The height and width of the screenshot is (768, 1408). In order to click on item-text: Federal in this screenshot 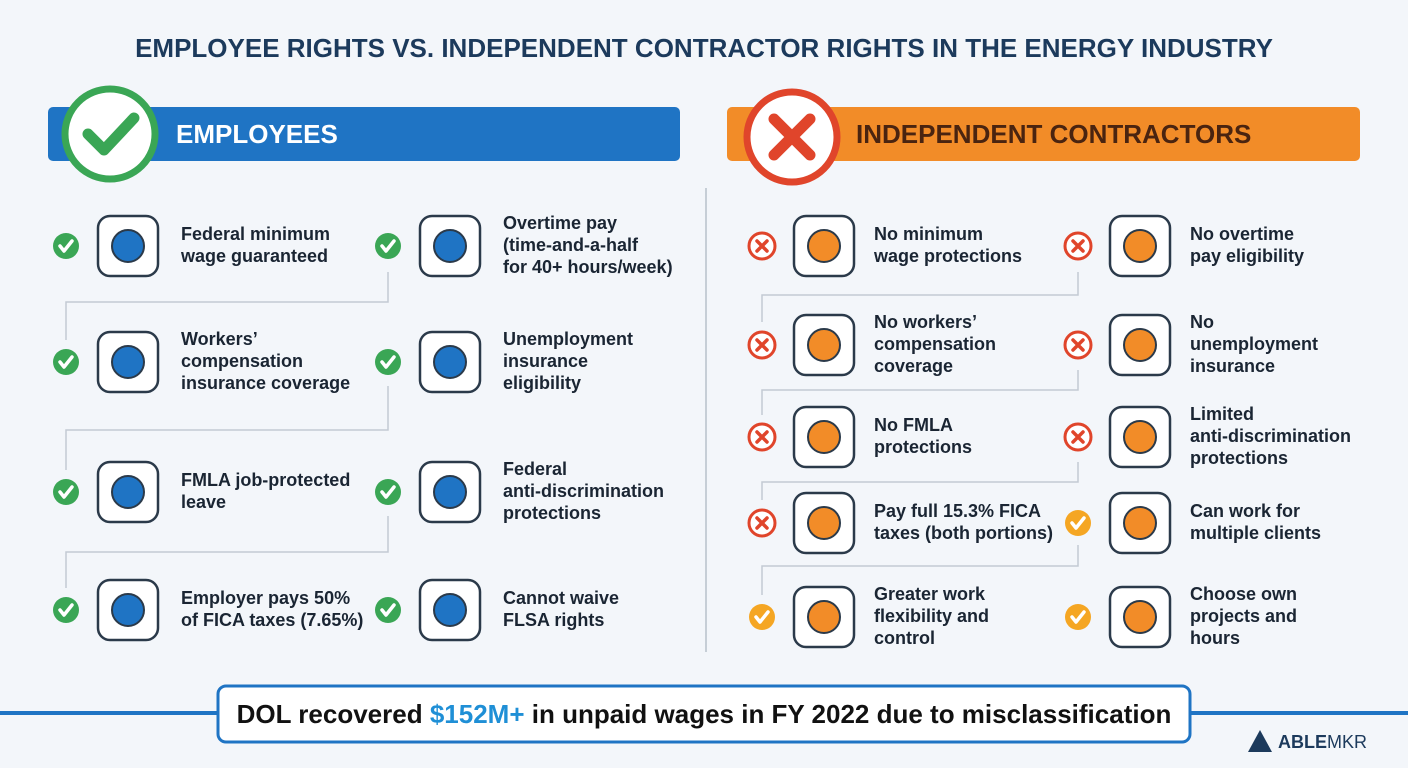, I will do `click(535, 469)`.